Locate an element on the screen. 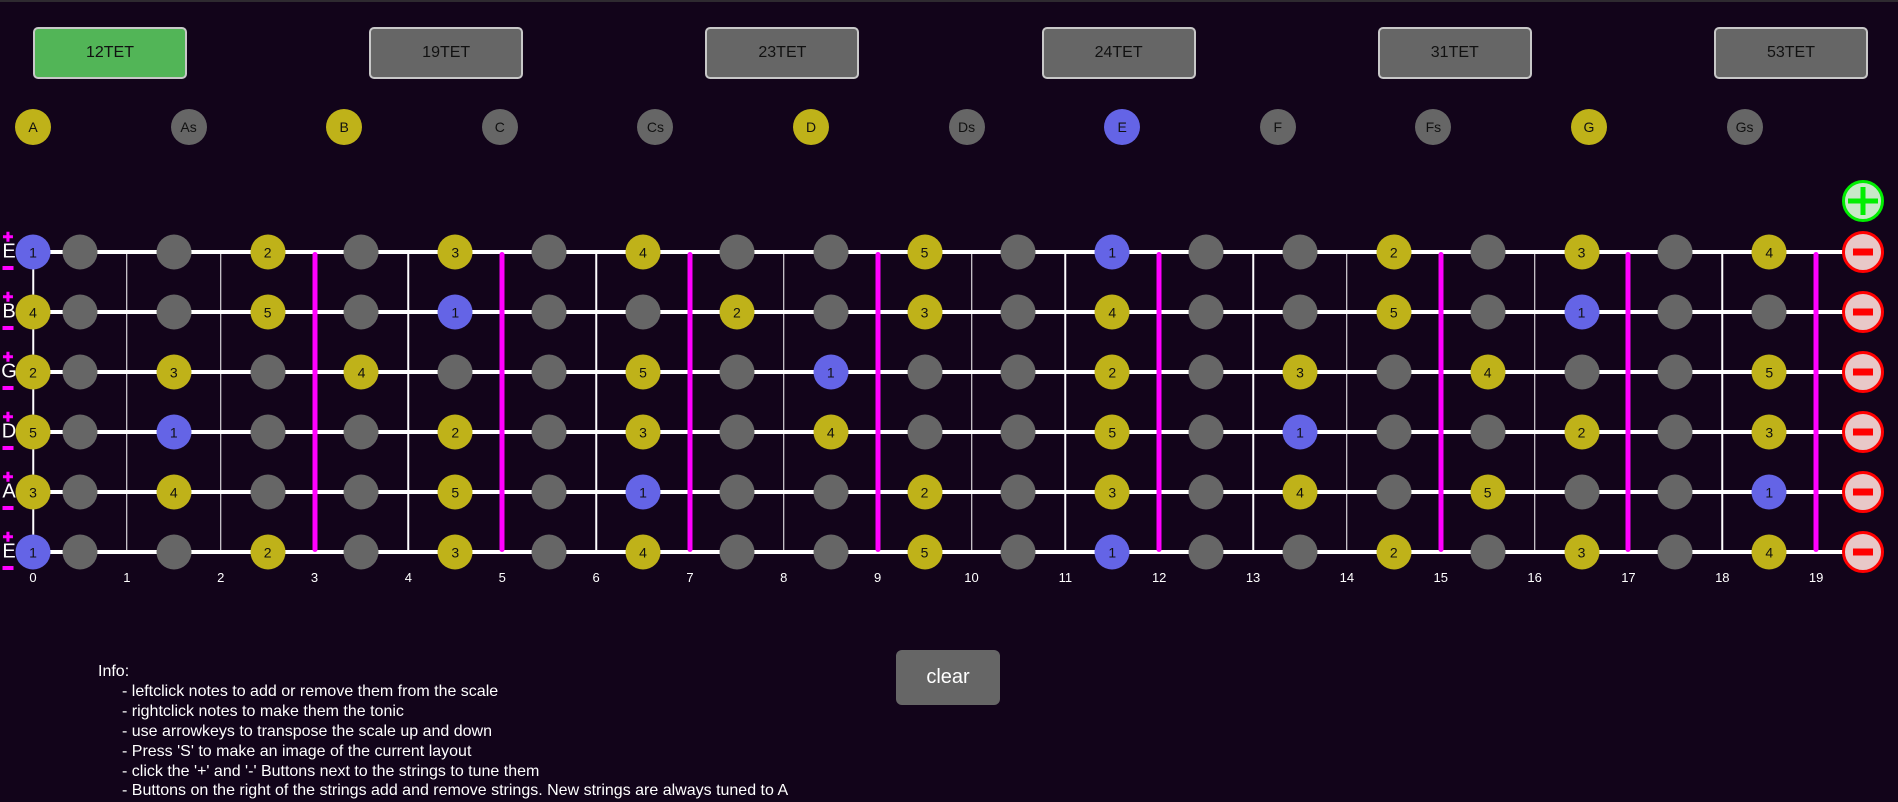 Image resolution: width=1898 pixels, height=802 pixels. tet-button-12tet: 12TET is located at coordinates (110, 53).